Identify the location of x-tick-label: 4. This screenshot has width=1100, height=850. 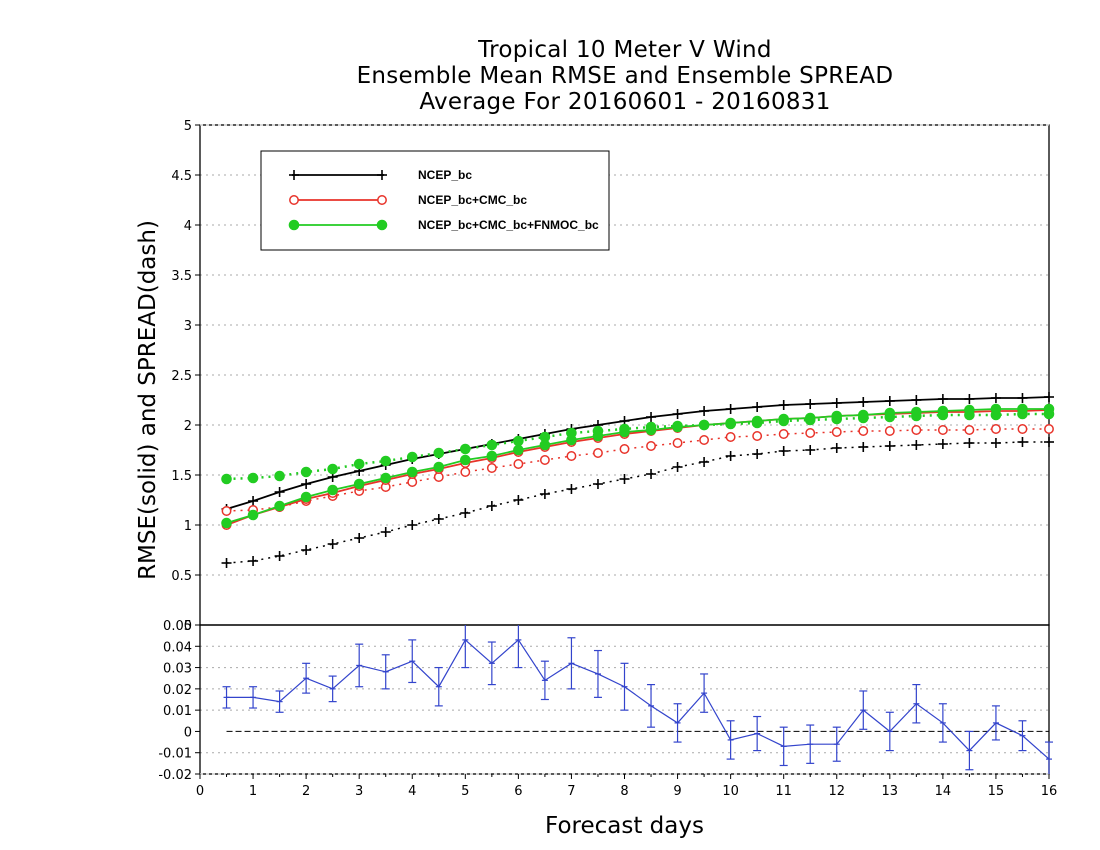
(412, 791).